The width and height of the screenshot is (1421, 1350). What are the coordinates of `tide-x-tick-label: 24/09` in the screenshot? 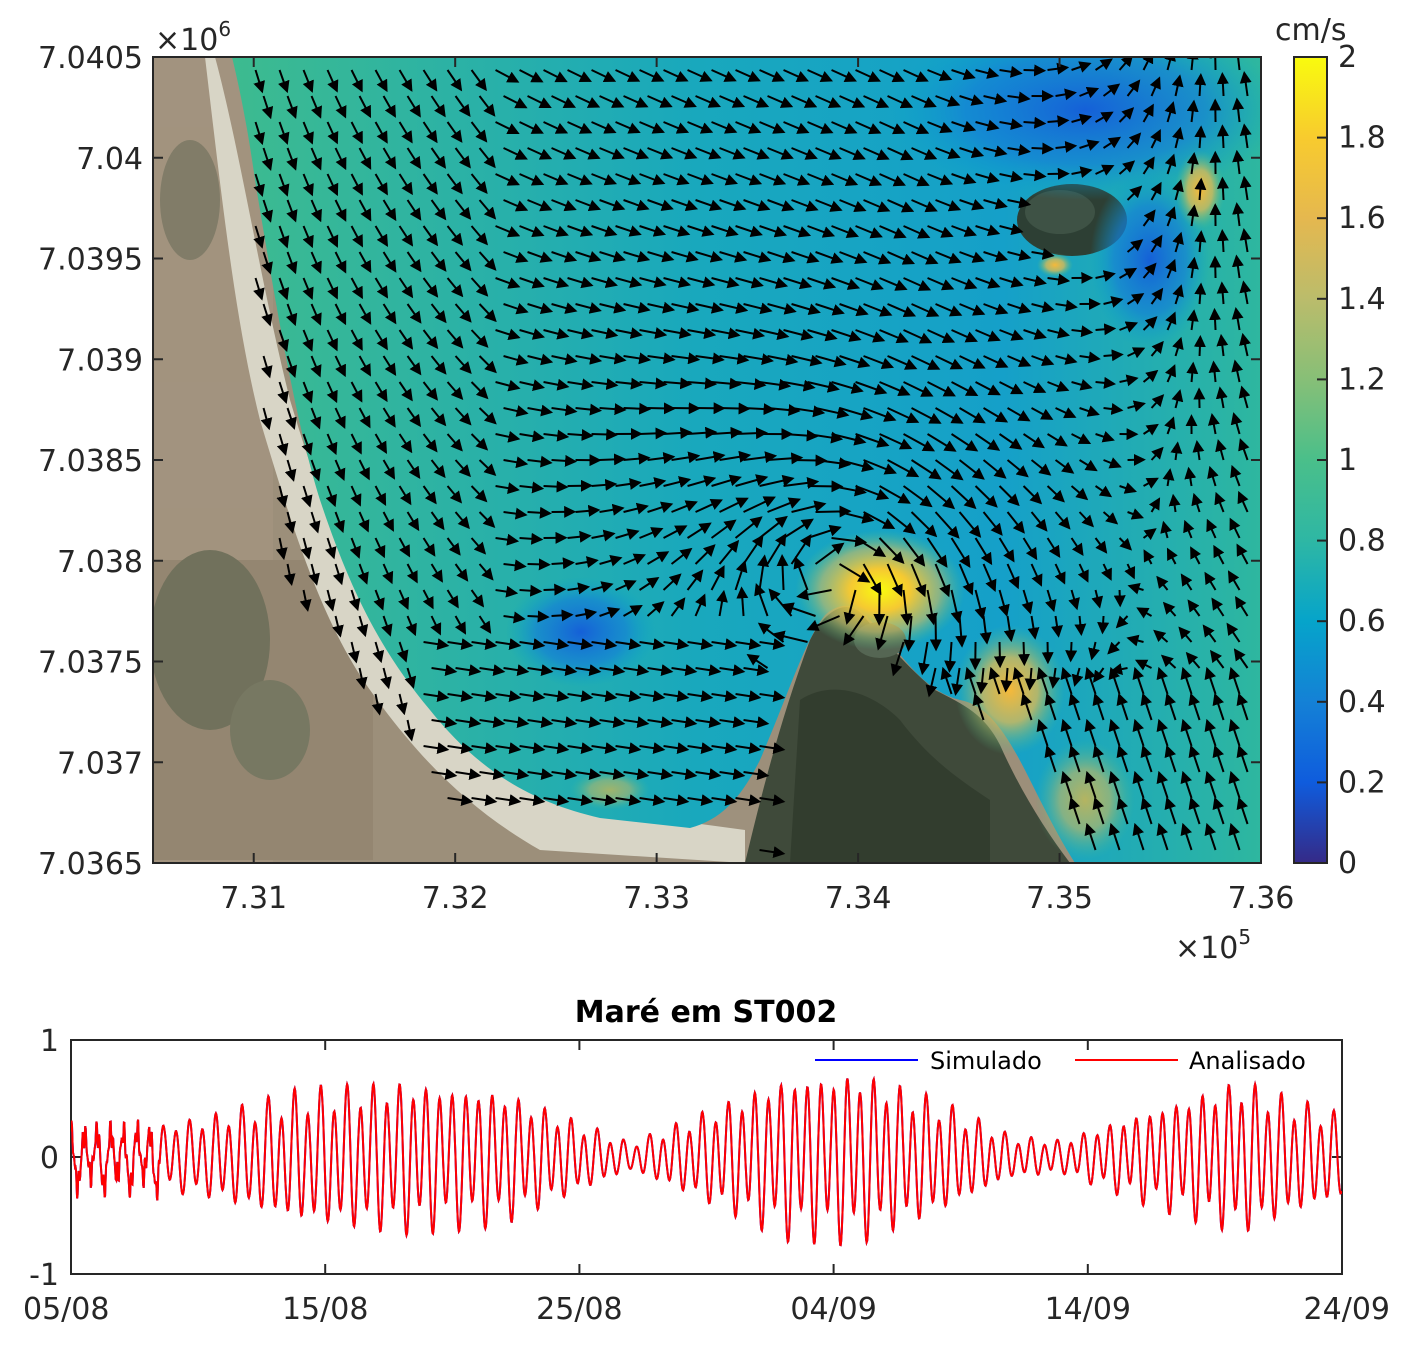 It's located at (1347, 1309).